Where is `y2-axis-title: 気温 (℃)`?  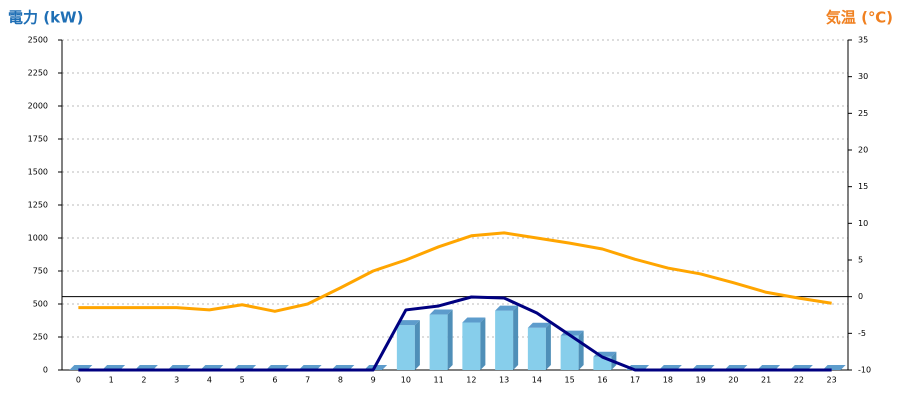
y2-axis-title: 気温 (℃) is located at coordinates (859, 18).